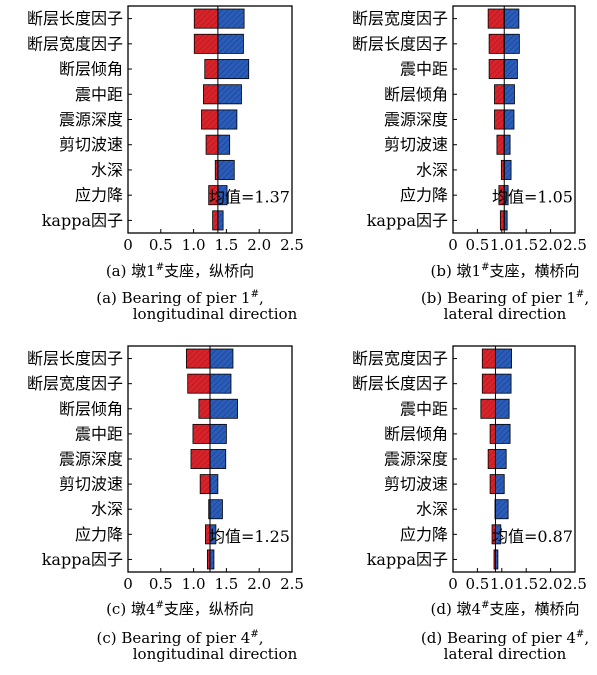 This screenshot has width=597, height=675. Describe the element at coordinates (505, 609) in the screenshot. I see `caption-cn-d: (d) 墩4#支座，横桥向` at that location.